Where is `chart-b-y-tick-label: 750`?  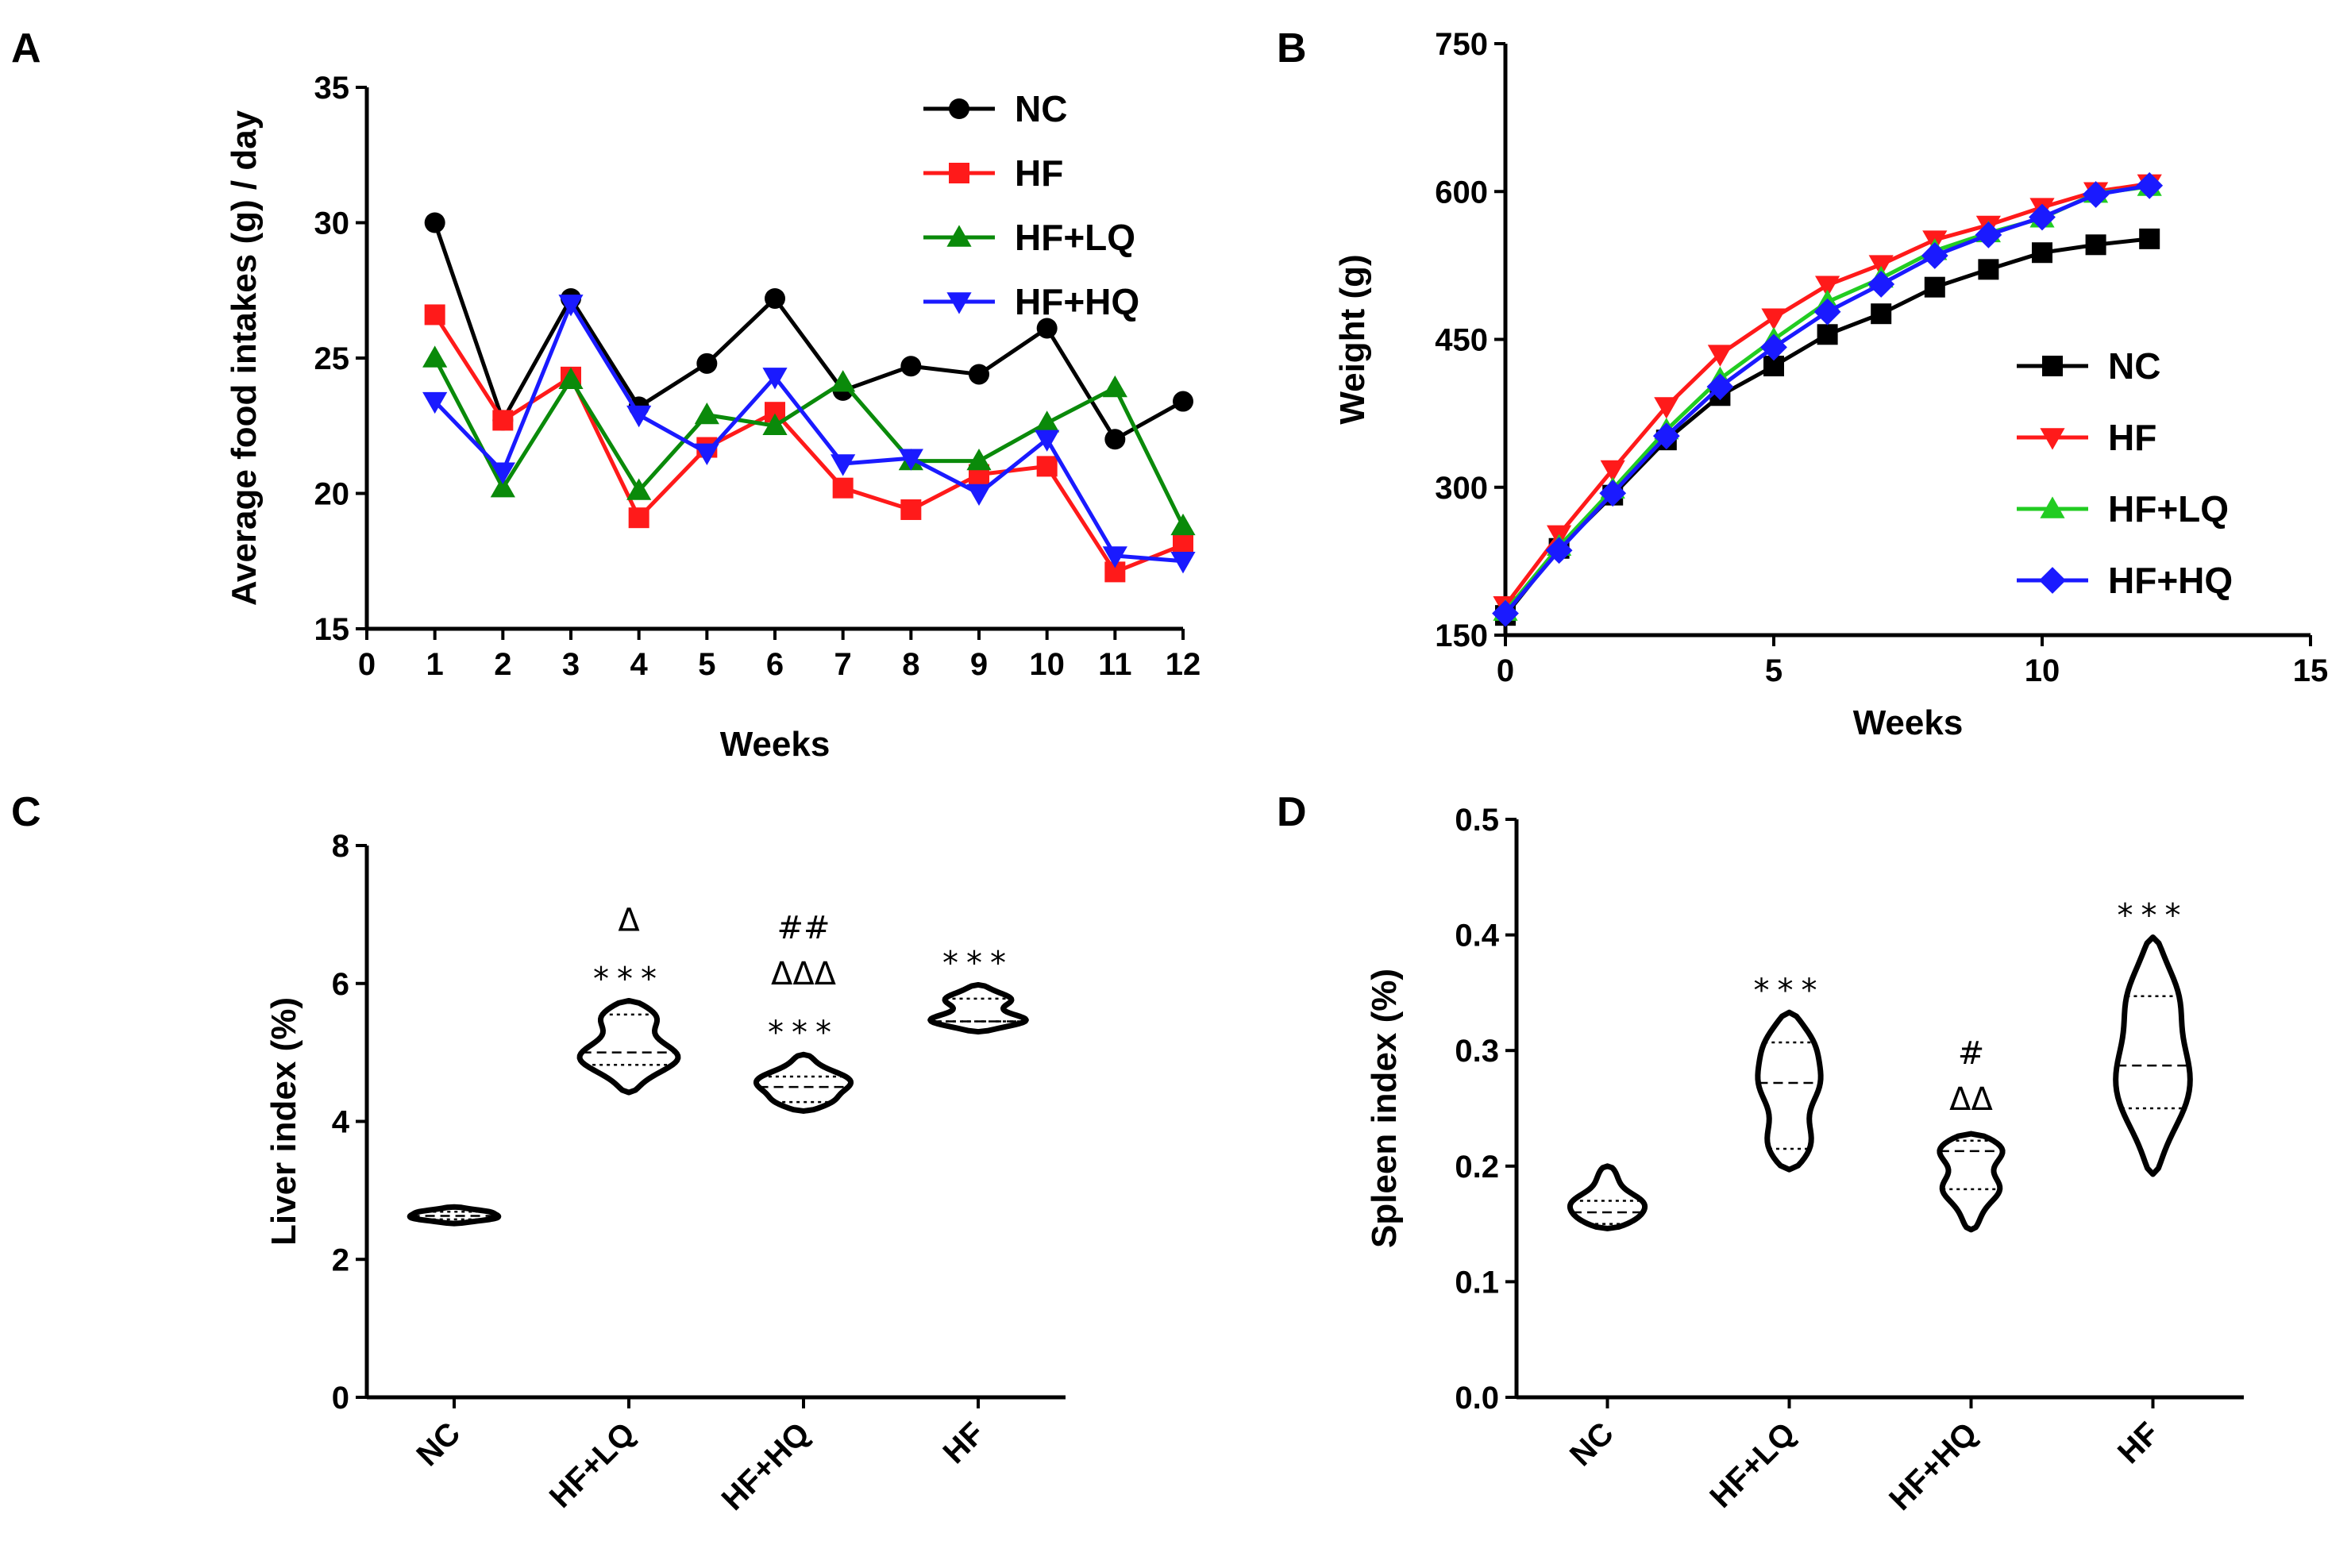
chart-b-y-tick-label: 750 is located at coordinates (1461, 44).